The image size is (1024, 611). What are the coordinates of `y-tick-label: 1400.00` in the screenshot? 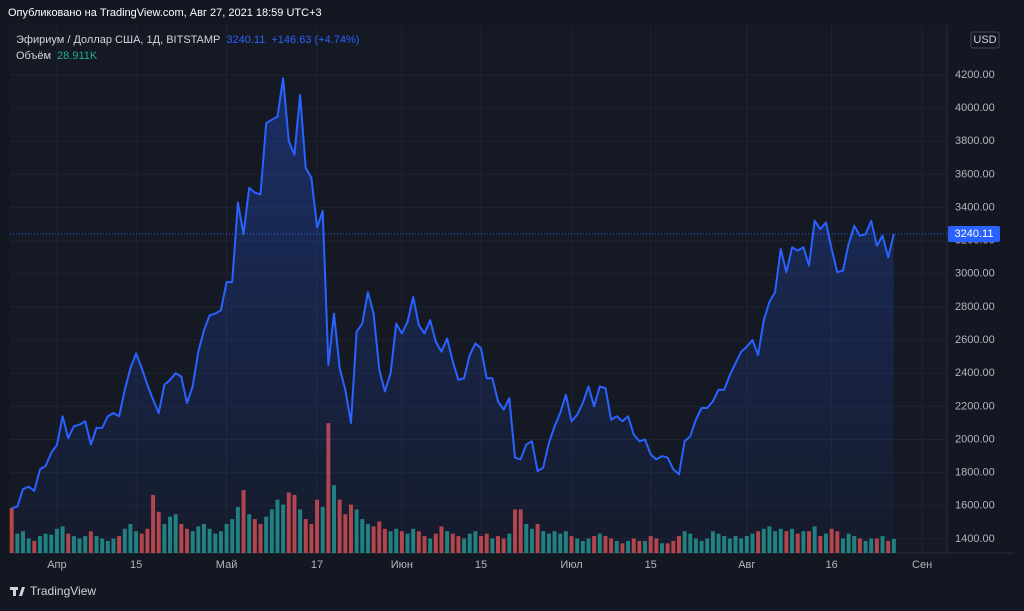 It's located at (975, 539).